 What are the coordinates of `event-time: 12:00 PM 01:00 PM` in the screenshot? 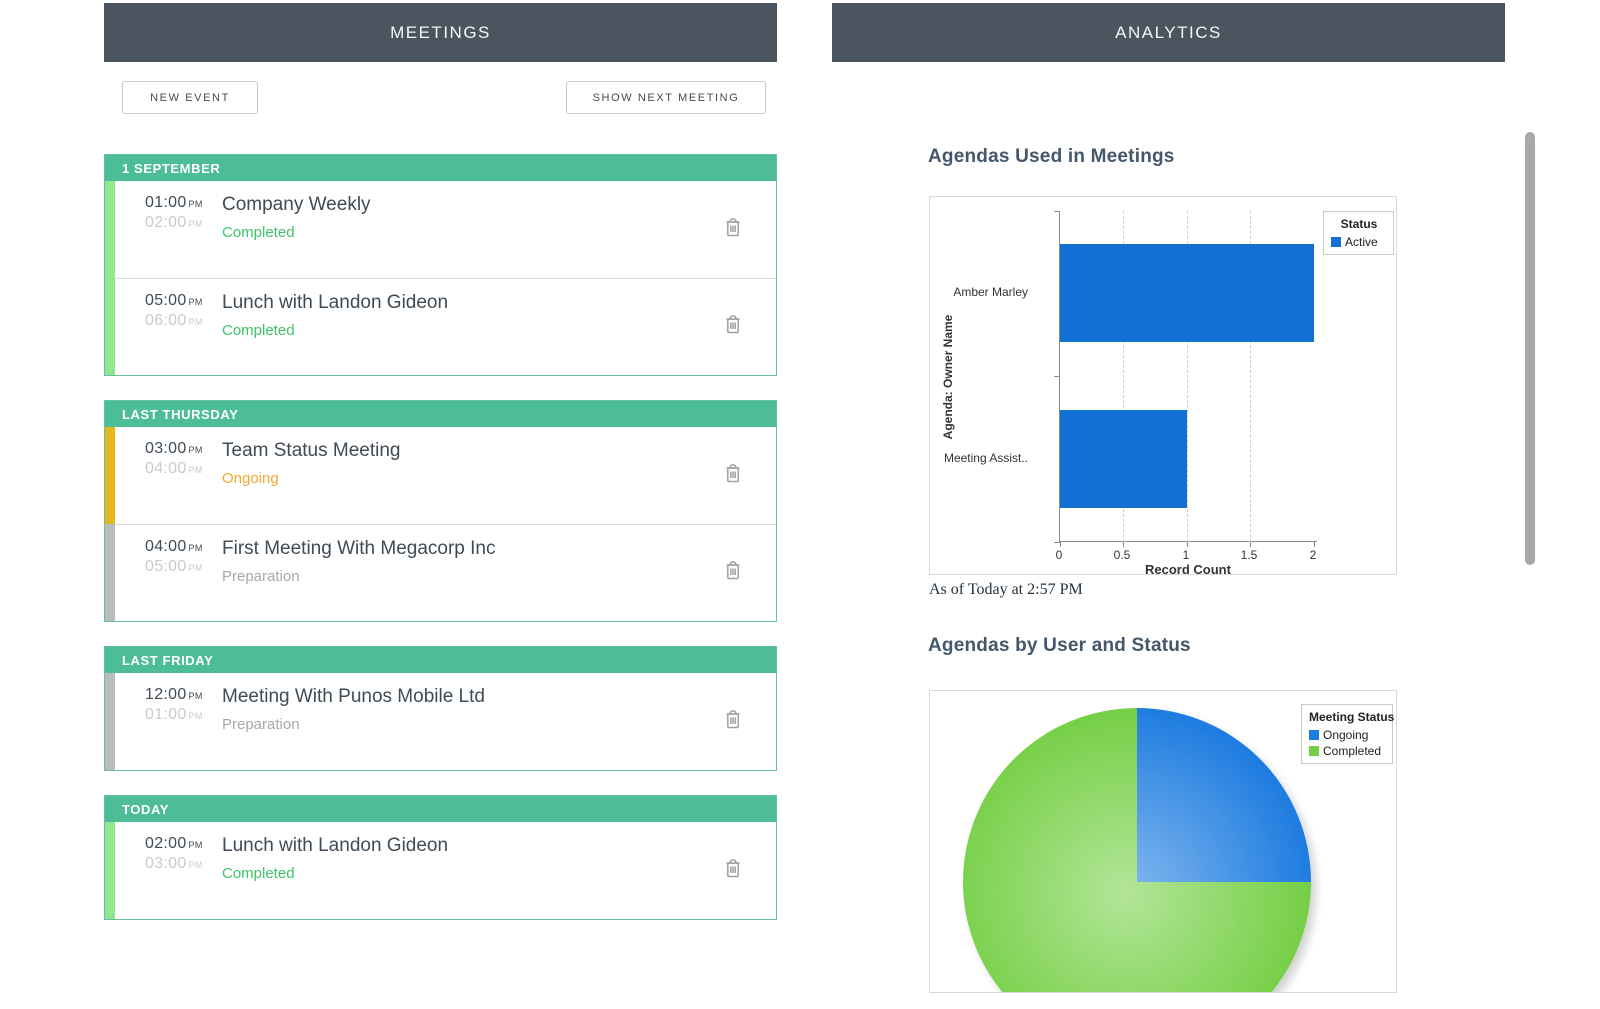 It's located at (168, 721).